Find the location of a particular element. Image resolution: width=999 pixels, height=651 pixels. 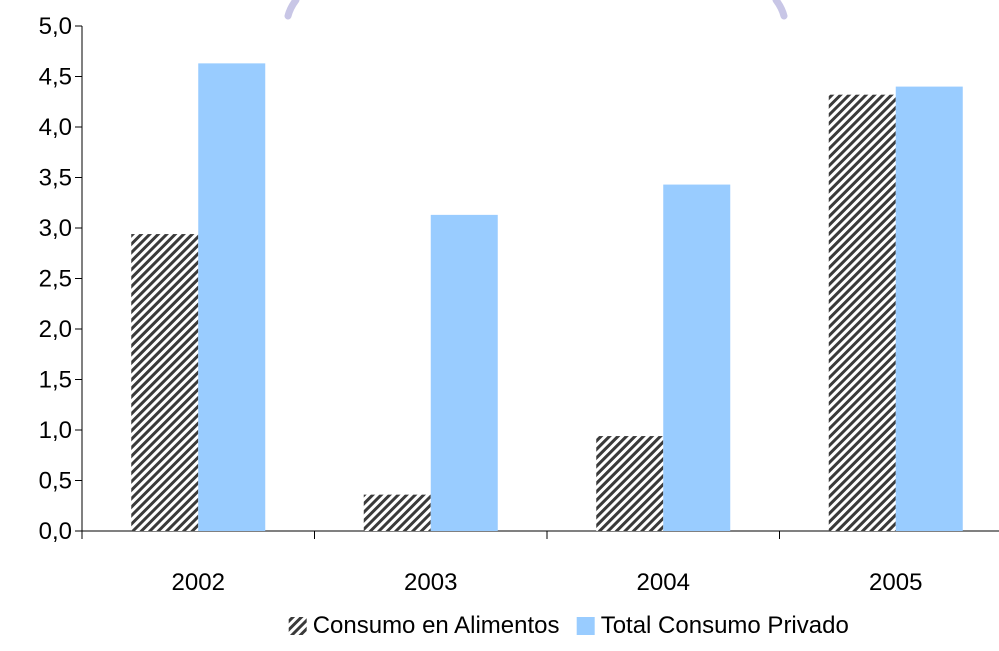

y-tick-label: 4,0 is located at coordinates (55, 127).